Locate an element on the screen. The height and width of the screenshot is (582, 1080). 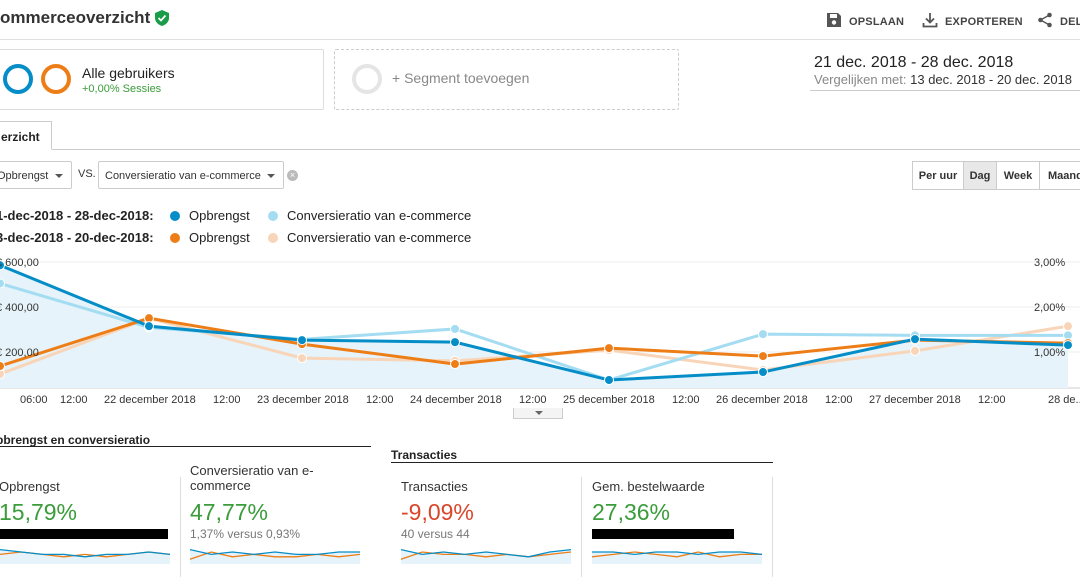
add-segment-button: + Segment toevoegen is located at coordinates (506, 79).